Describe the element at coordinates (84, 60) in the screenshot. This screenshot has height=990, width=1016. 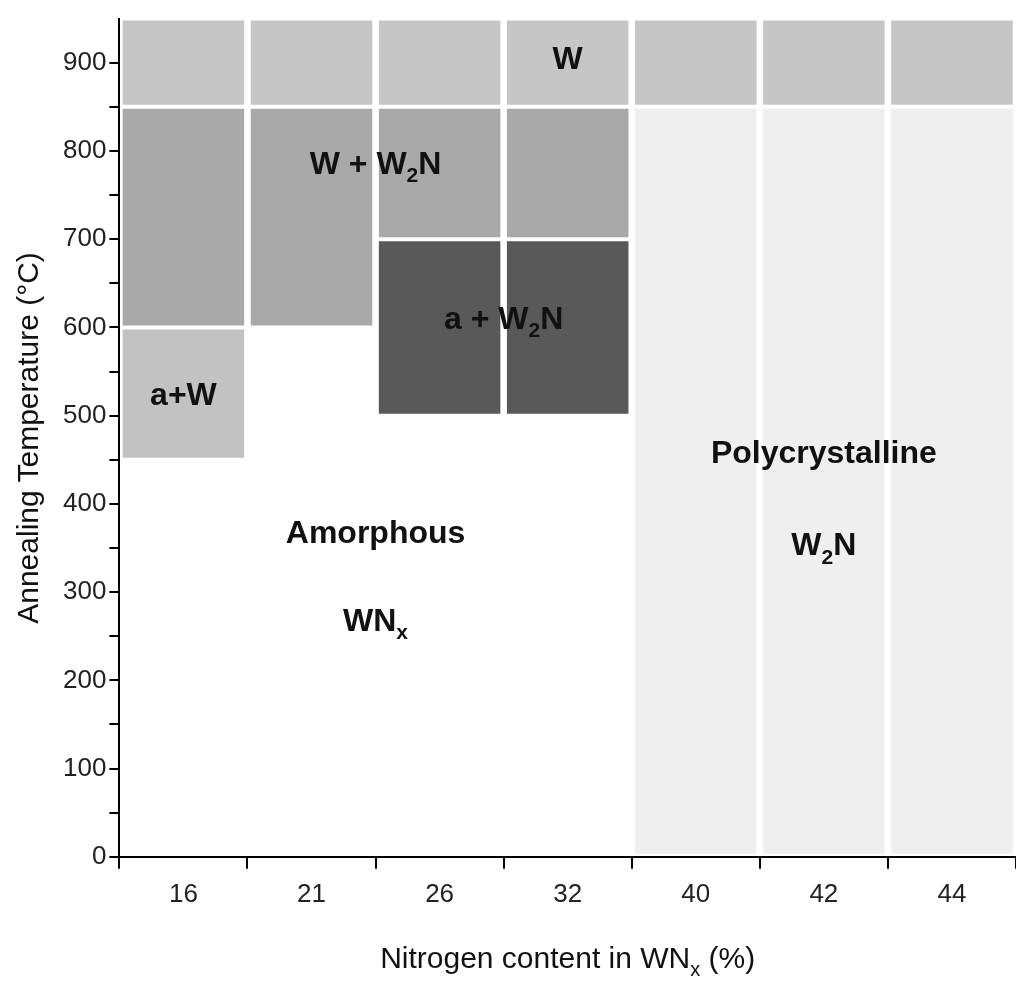
I see `y-tick-label: 900` at that location.